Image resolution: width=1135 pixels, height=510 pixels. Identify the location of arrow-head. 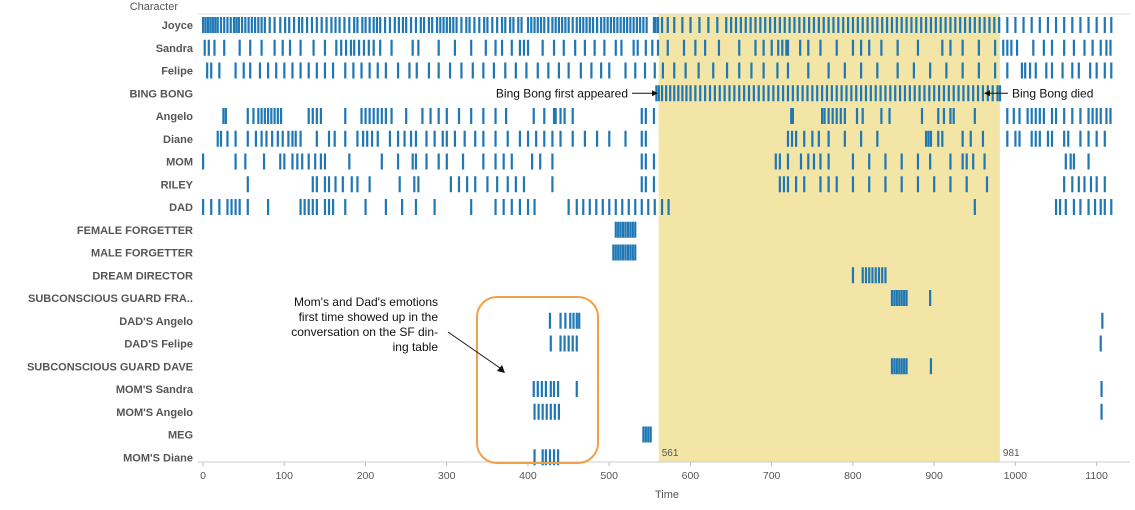
(987, 93).